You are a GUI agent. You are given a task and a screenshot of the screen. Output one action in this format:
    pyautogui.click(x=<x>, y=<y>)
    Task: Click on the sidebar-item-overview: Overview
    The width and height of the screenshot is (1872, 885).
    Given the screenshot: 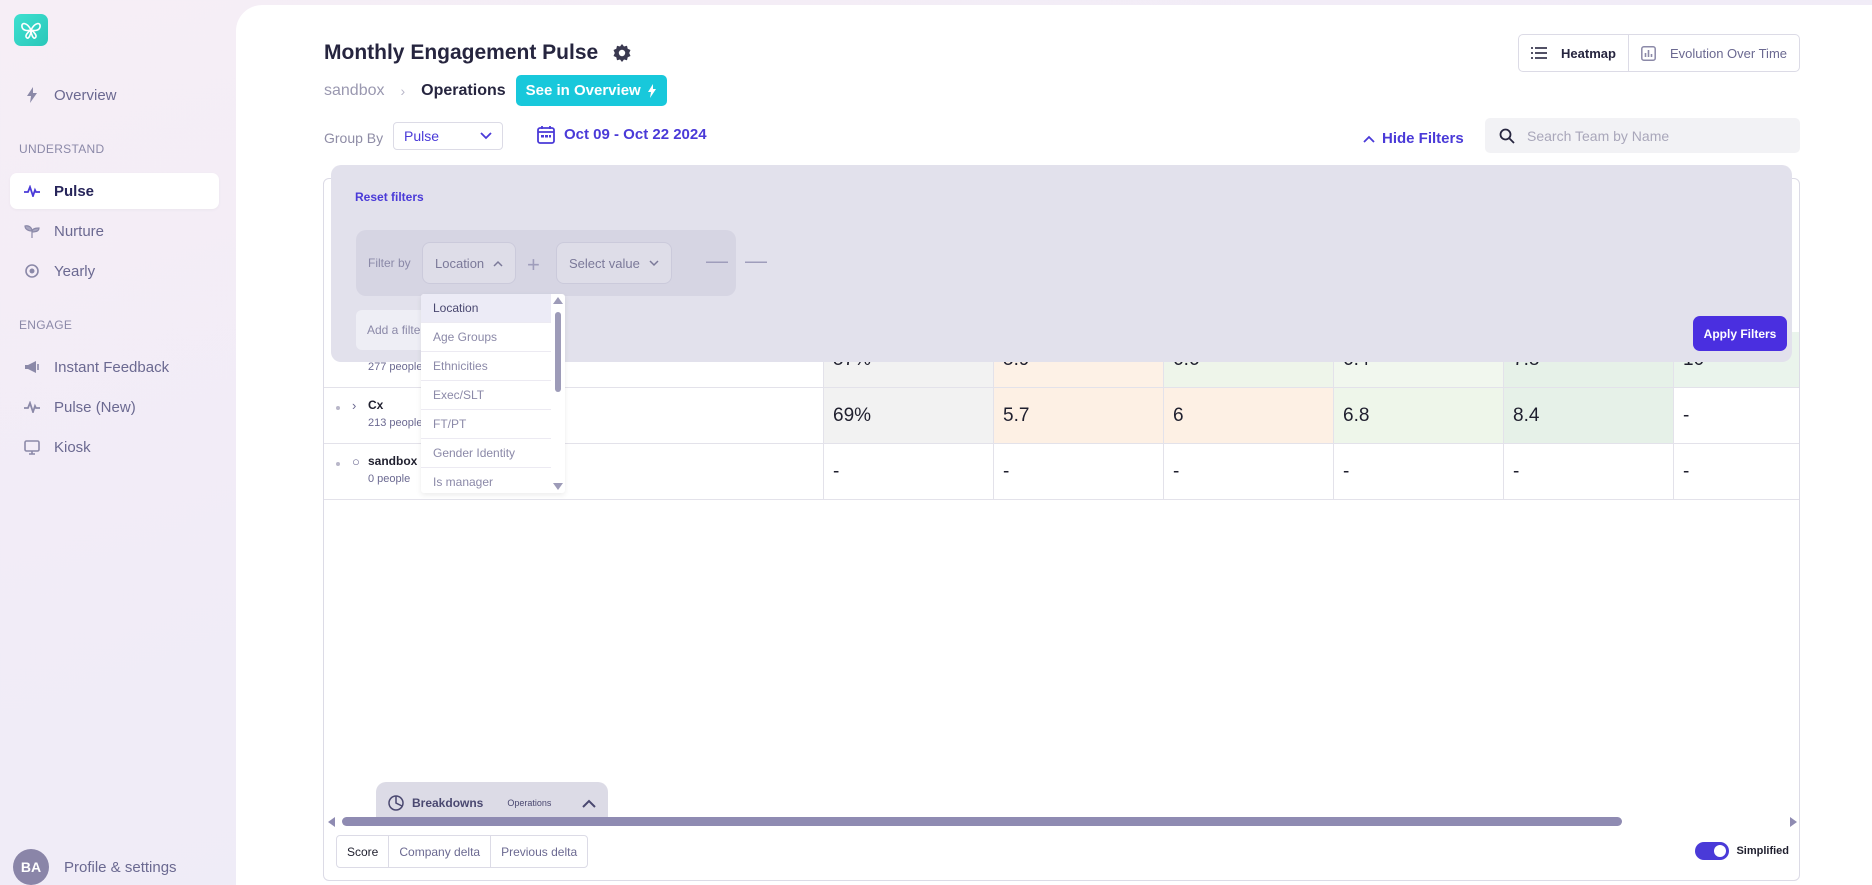 What is the action you would take?
    pyautogui.click(x=114, y=95)
    